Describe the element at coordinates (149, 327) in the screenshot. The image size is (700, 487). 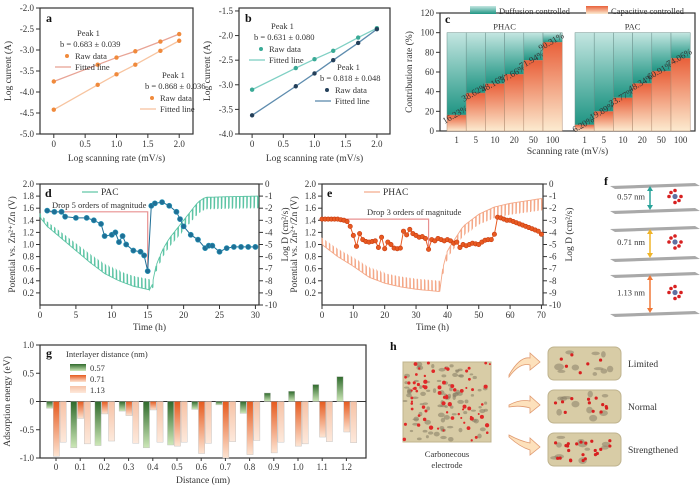
I see `x-axis-label: Time (h)` at that location.